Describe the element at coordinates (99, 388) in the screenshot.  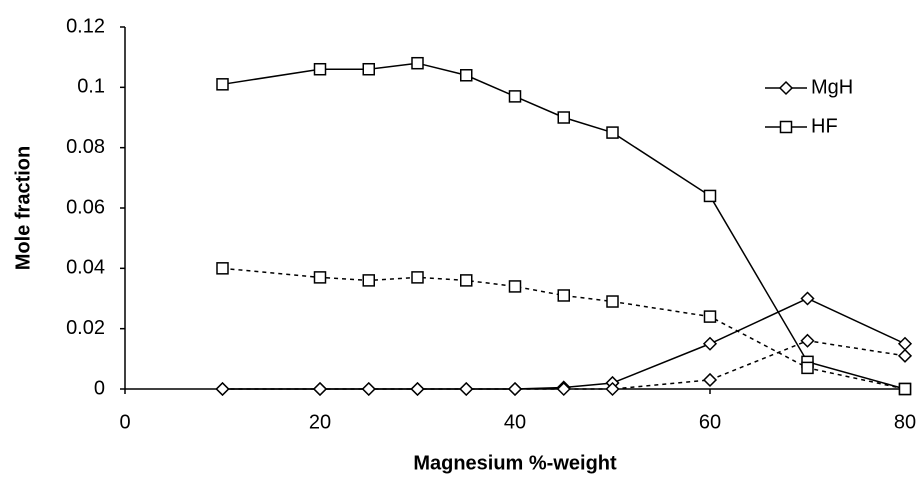
I see `y-tick-label: 0` at that location.